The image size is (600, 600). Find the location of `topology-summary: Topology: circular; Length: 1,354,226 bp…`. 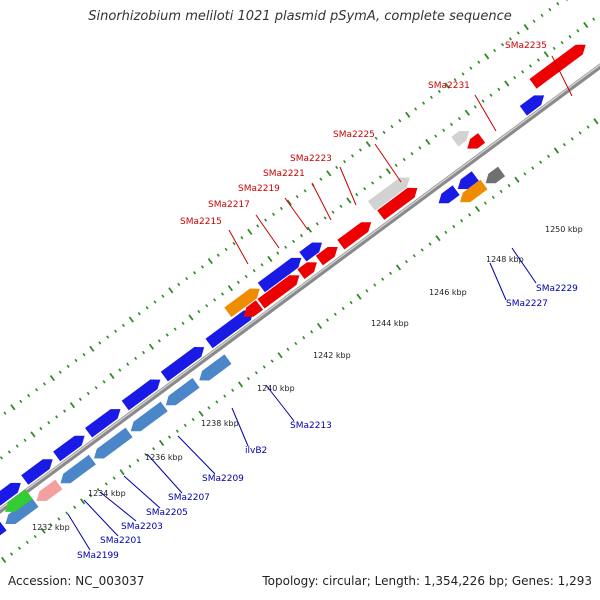

topology-summary: Topology: circular; Length: 1,354,226 bp… is located at coordinates (427, 581).